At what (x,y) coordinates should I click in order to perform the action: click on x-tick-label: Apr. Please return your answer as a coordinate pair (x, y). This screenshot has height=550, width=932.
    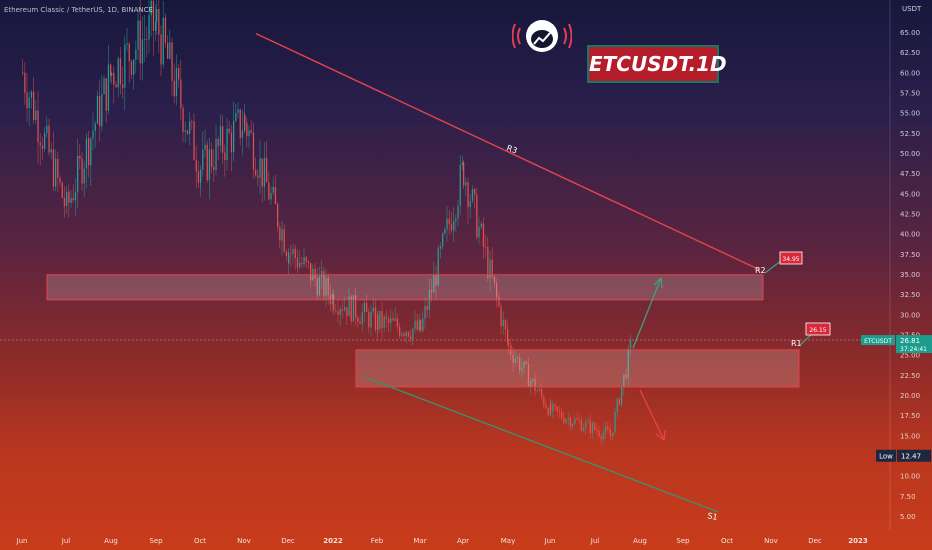
    Looking at the image, I should click on (463, 541).